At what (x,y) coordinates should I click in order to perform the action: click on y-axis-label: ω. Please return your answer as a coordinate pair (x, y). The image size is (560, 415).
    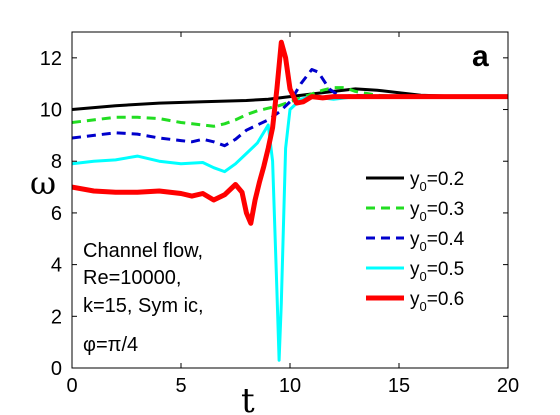
    Looking at the image, I should click on (43, 183).